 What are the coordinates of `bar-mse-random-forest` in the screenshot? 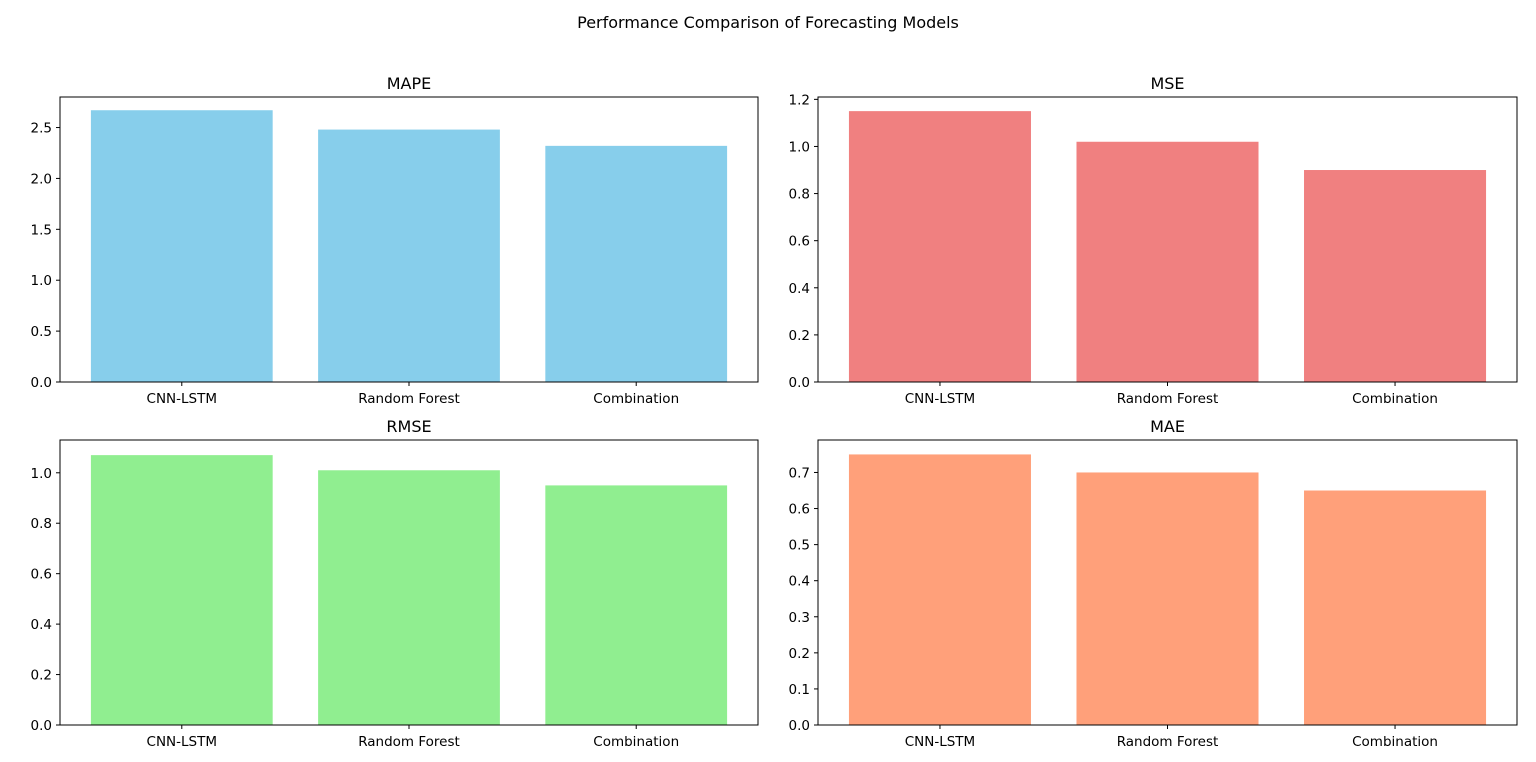 It's located at (1167, 261).